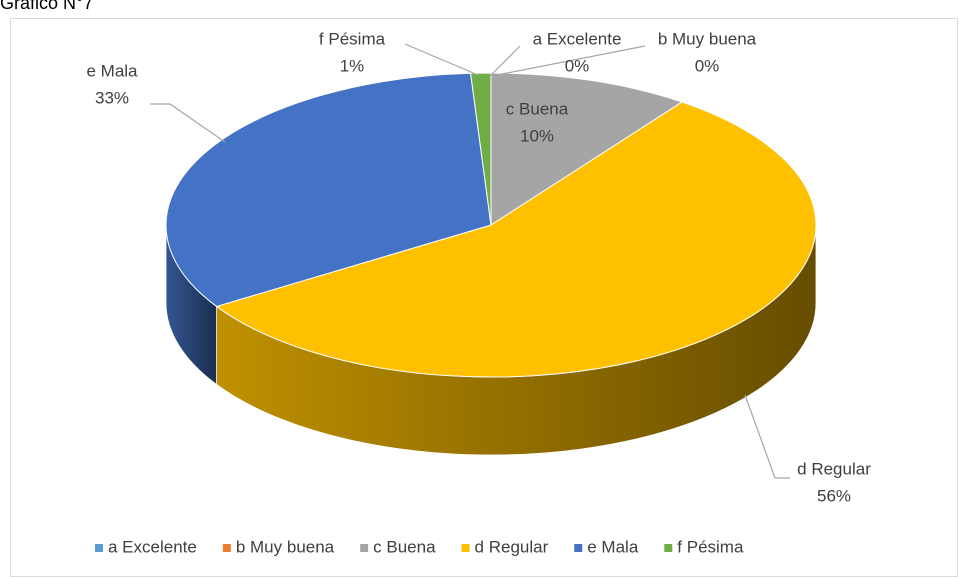  What do you see at coordinates (707, 38) in the screenshot?
I see `data-label-name: b Muy buena` at bounding box center [707, 38].